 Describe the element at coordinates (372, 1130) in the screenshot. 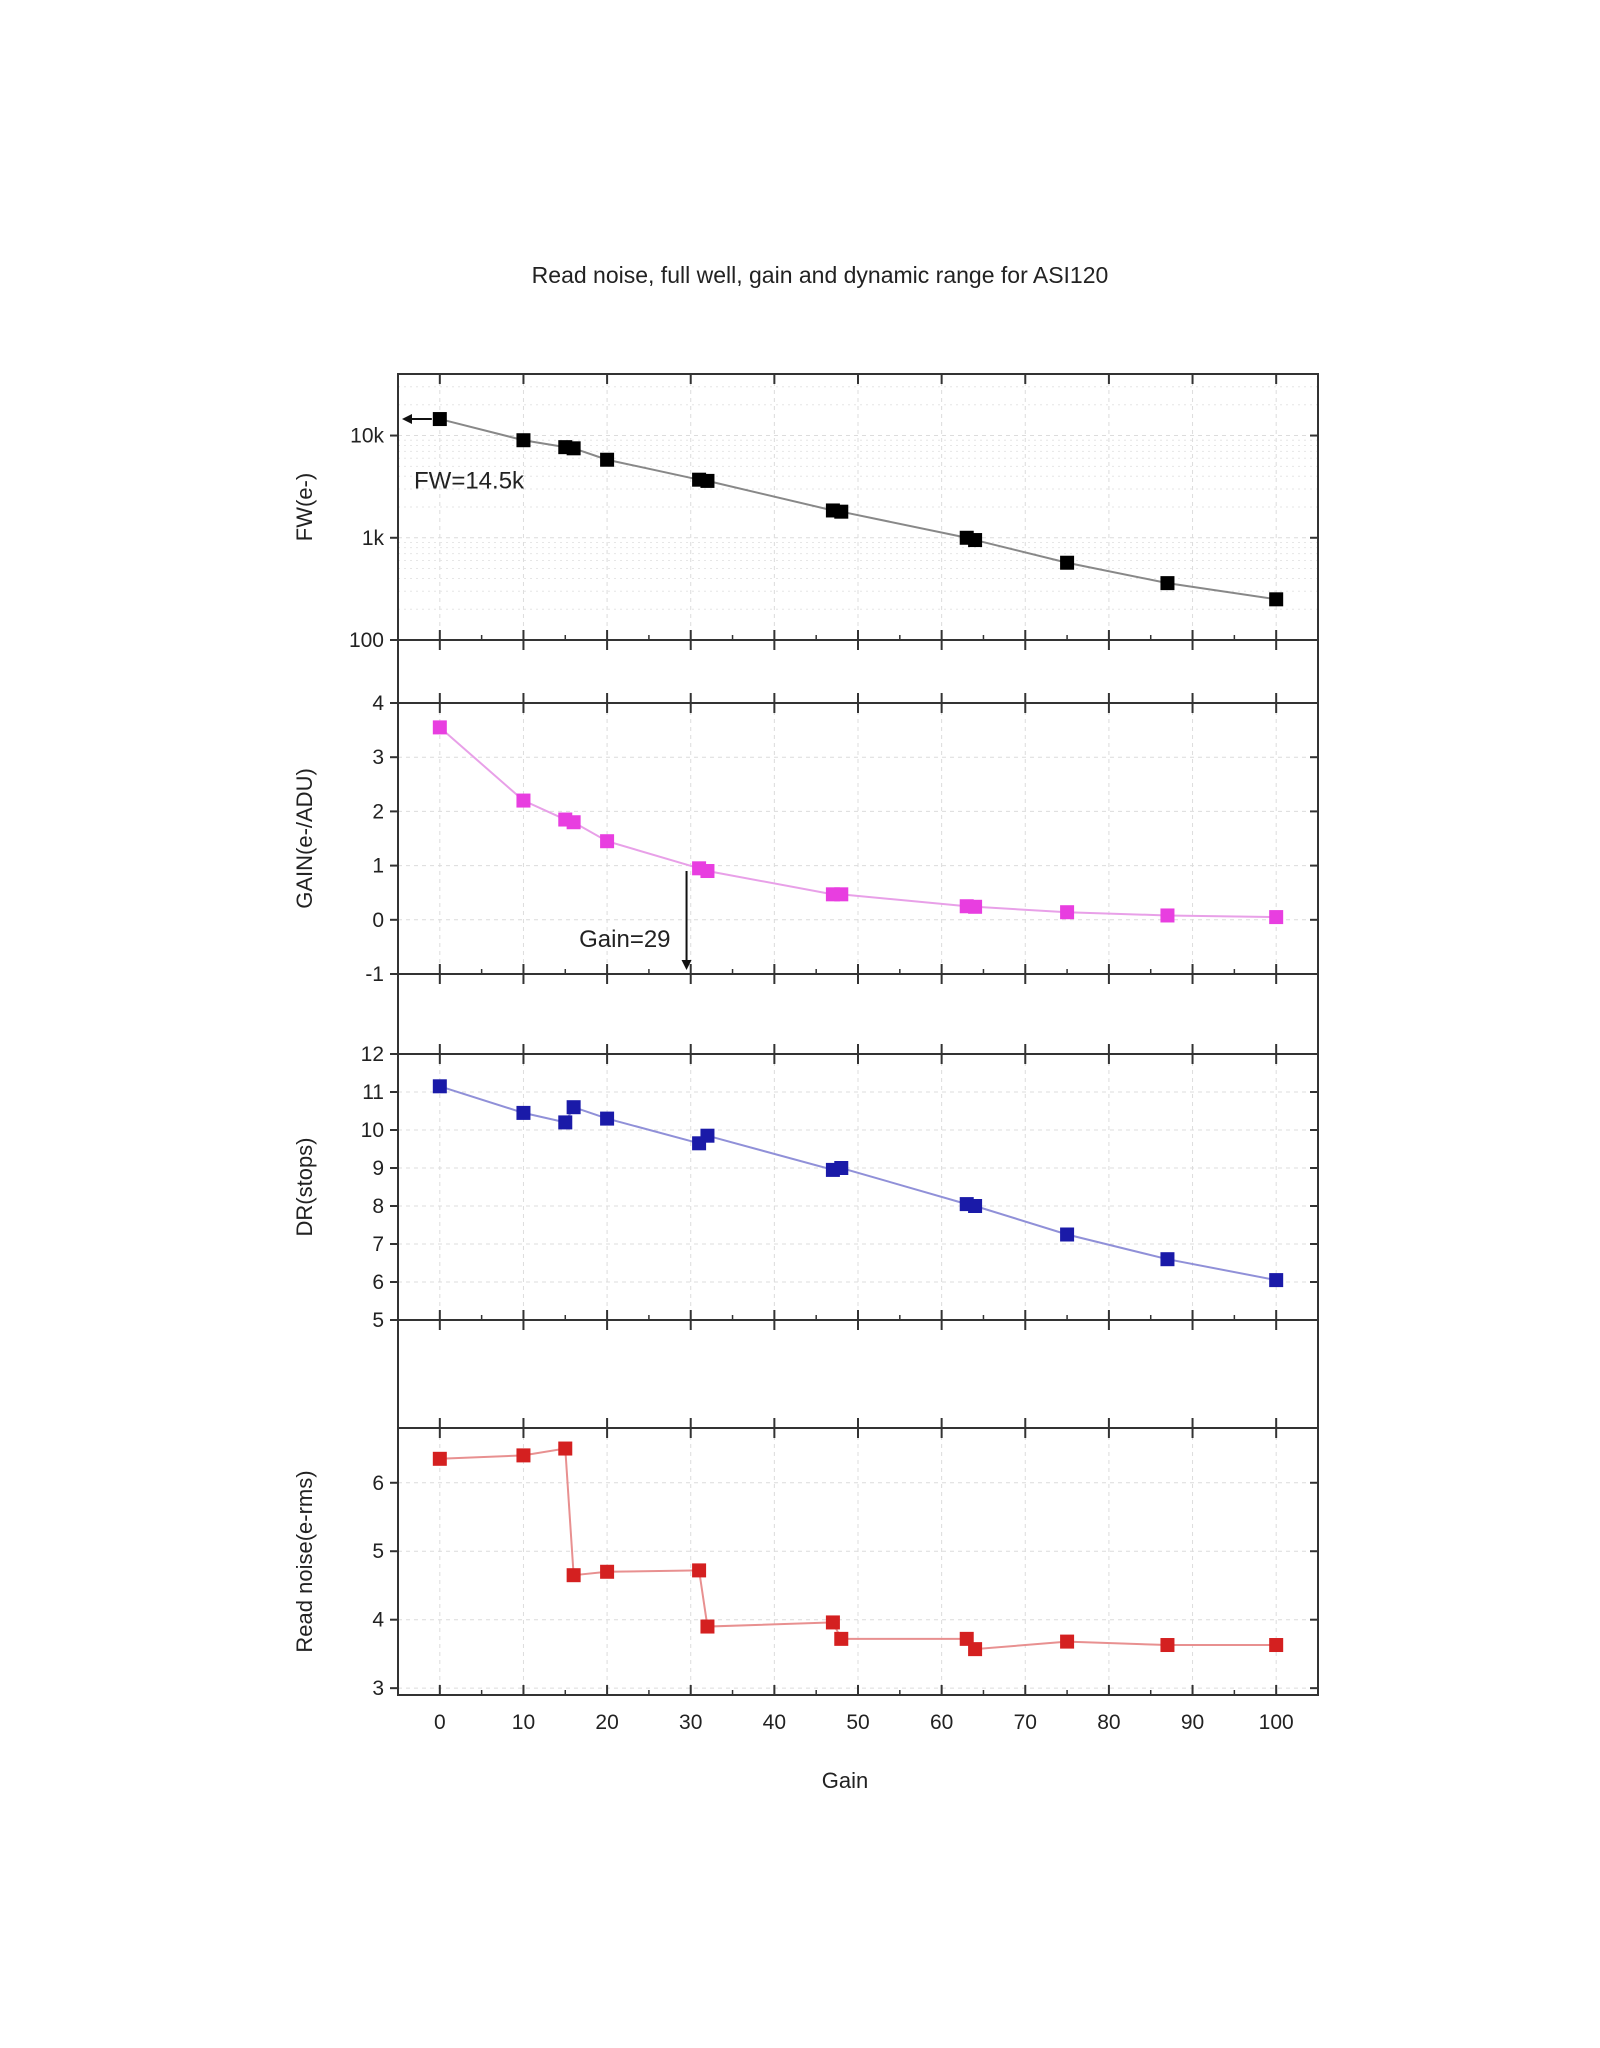

I see `y-tick-label: 10` at that location.